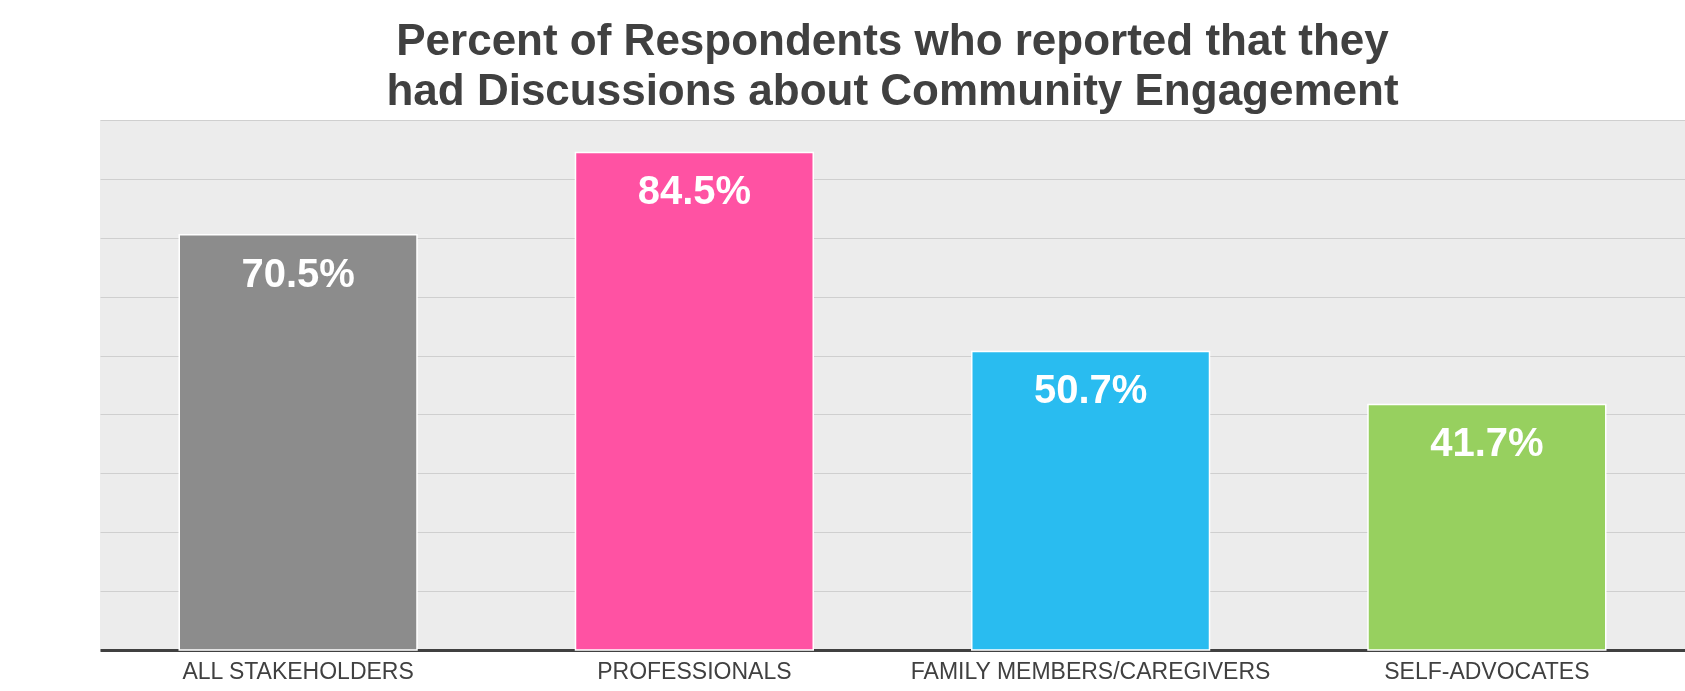 This screenshot has width=1685, height=691. I want to click on chart-title: Percent of Respondents who reported that they had Discussions about Community Engagement, so click(892, 64).